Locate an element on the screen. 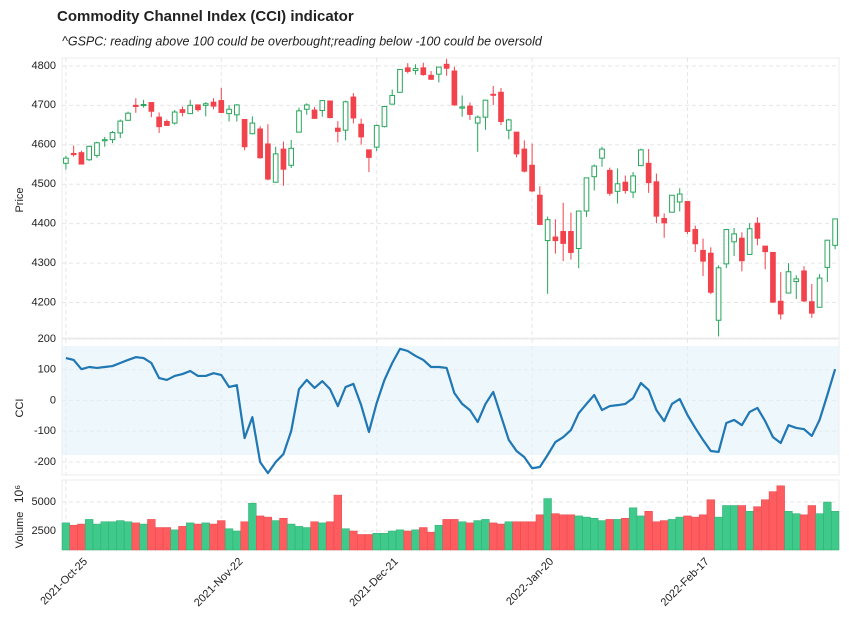 The width and height of the screenshot is (849, 620). chart-title: Commodity Channel Index (CCI) indicator is located at coordinates (205, 16).